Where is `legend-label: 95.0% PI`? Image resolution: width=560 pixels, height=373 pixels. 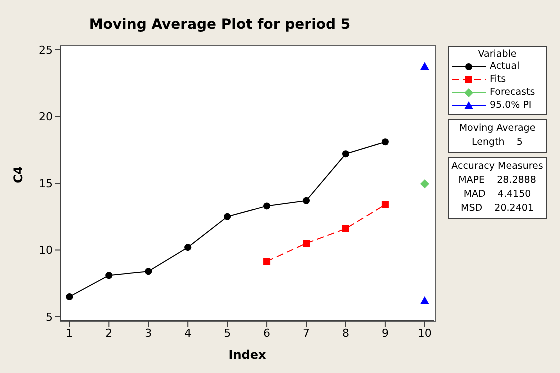
legend-label: 95.0% PI is located at coordinates (511, 105).